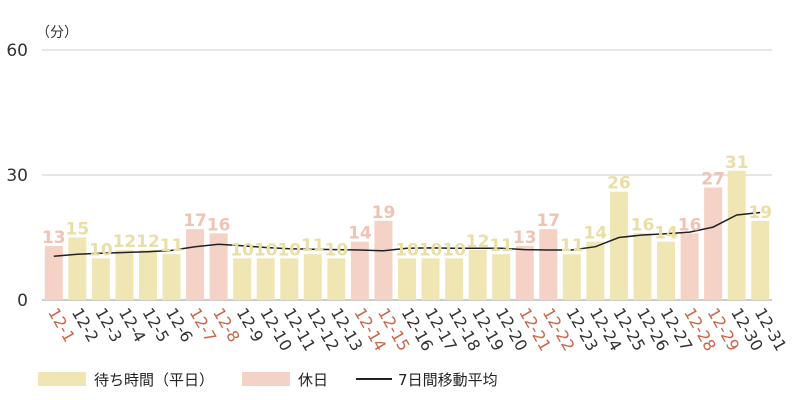 This screenshot has height=400, width=800. What do you see at coordinates (713, 180) in the screenshot?
I see `bar-value-label: 27` at bounding box center [713, 180].